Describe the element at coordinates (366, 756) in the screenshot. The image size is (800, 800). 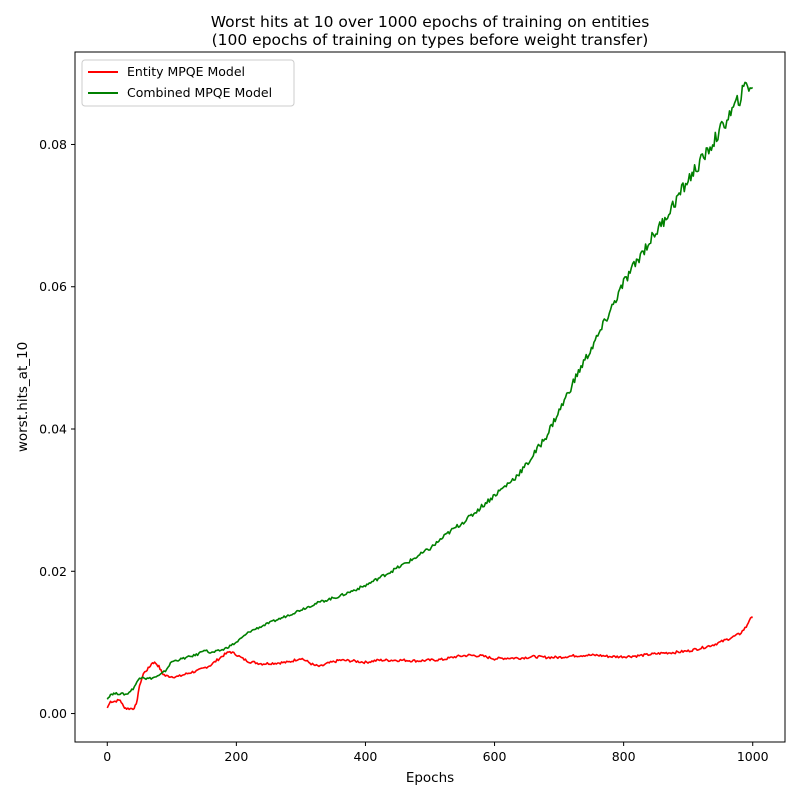
I see `x-tick-label: 400` at that location.